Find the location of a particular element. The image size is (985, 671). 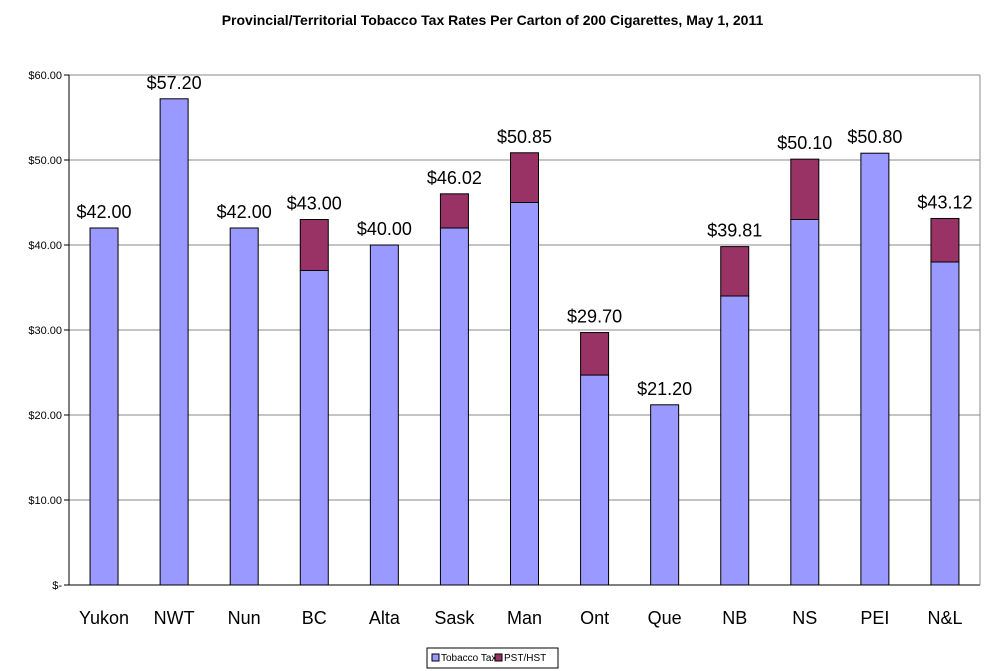

y-axis-tick-labels: $- $10.00 $20.00 $30.00 $40.00 $50.00 $60.00 is located at coordinates (45, 331).